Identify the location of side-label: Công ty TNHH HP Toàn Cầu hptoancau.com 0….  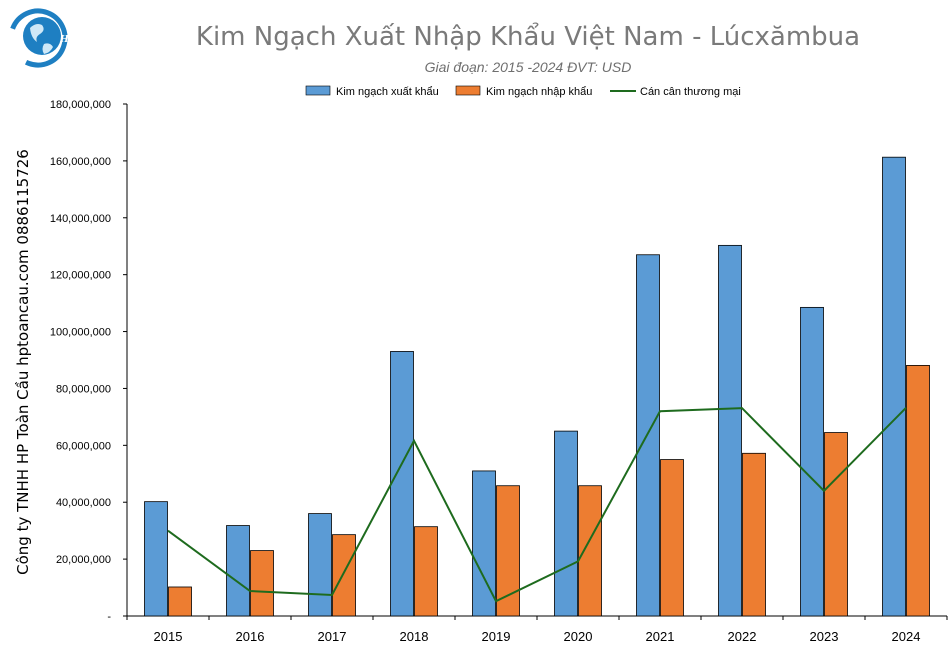
(23, 362).